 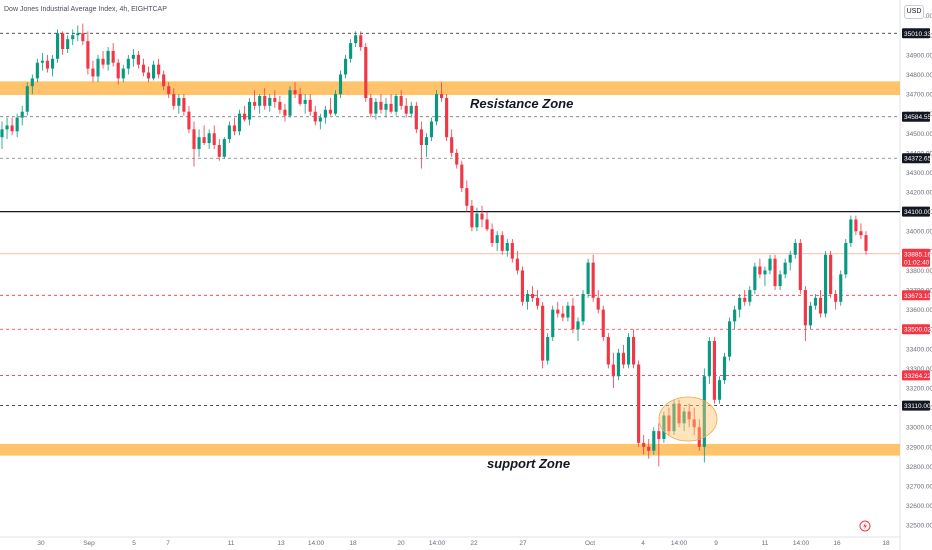 What do you see at coordinates (523, 543) in the screenshot?
I see `time-tick-label: 27` at bounding box center [523, 543].